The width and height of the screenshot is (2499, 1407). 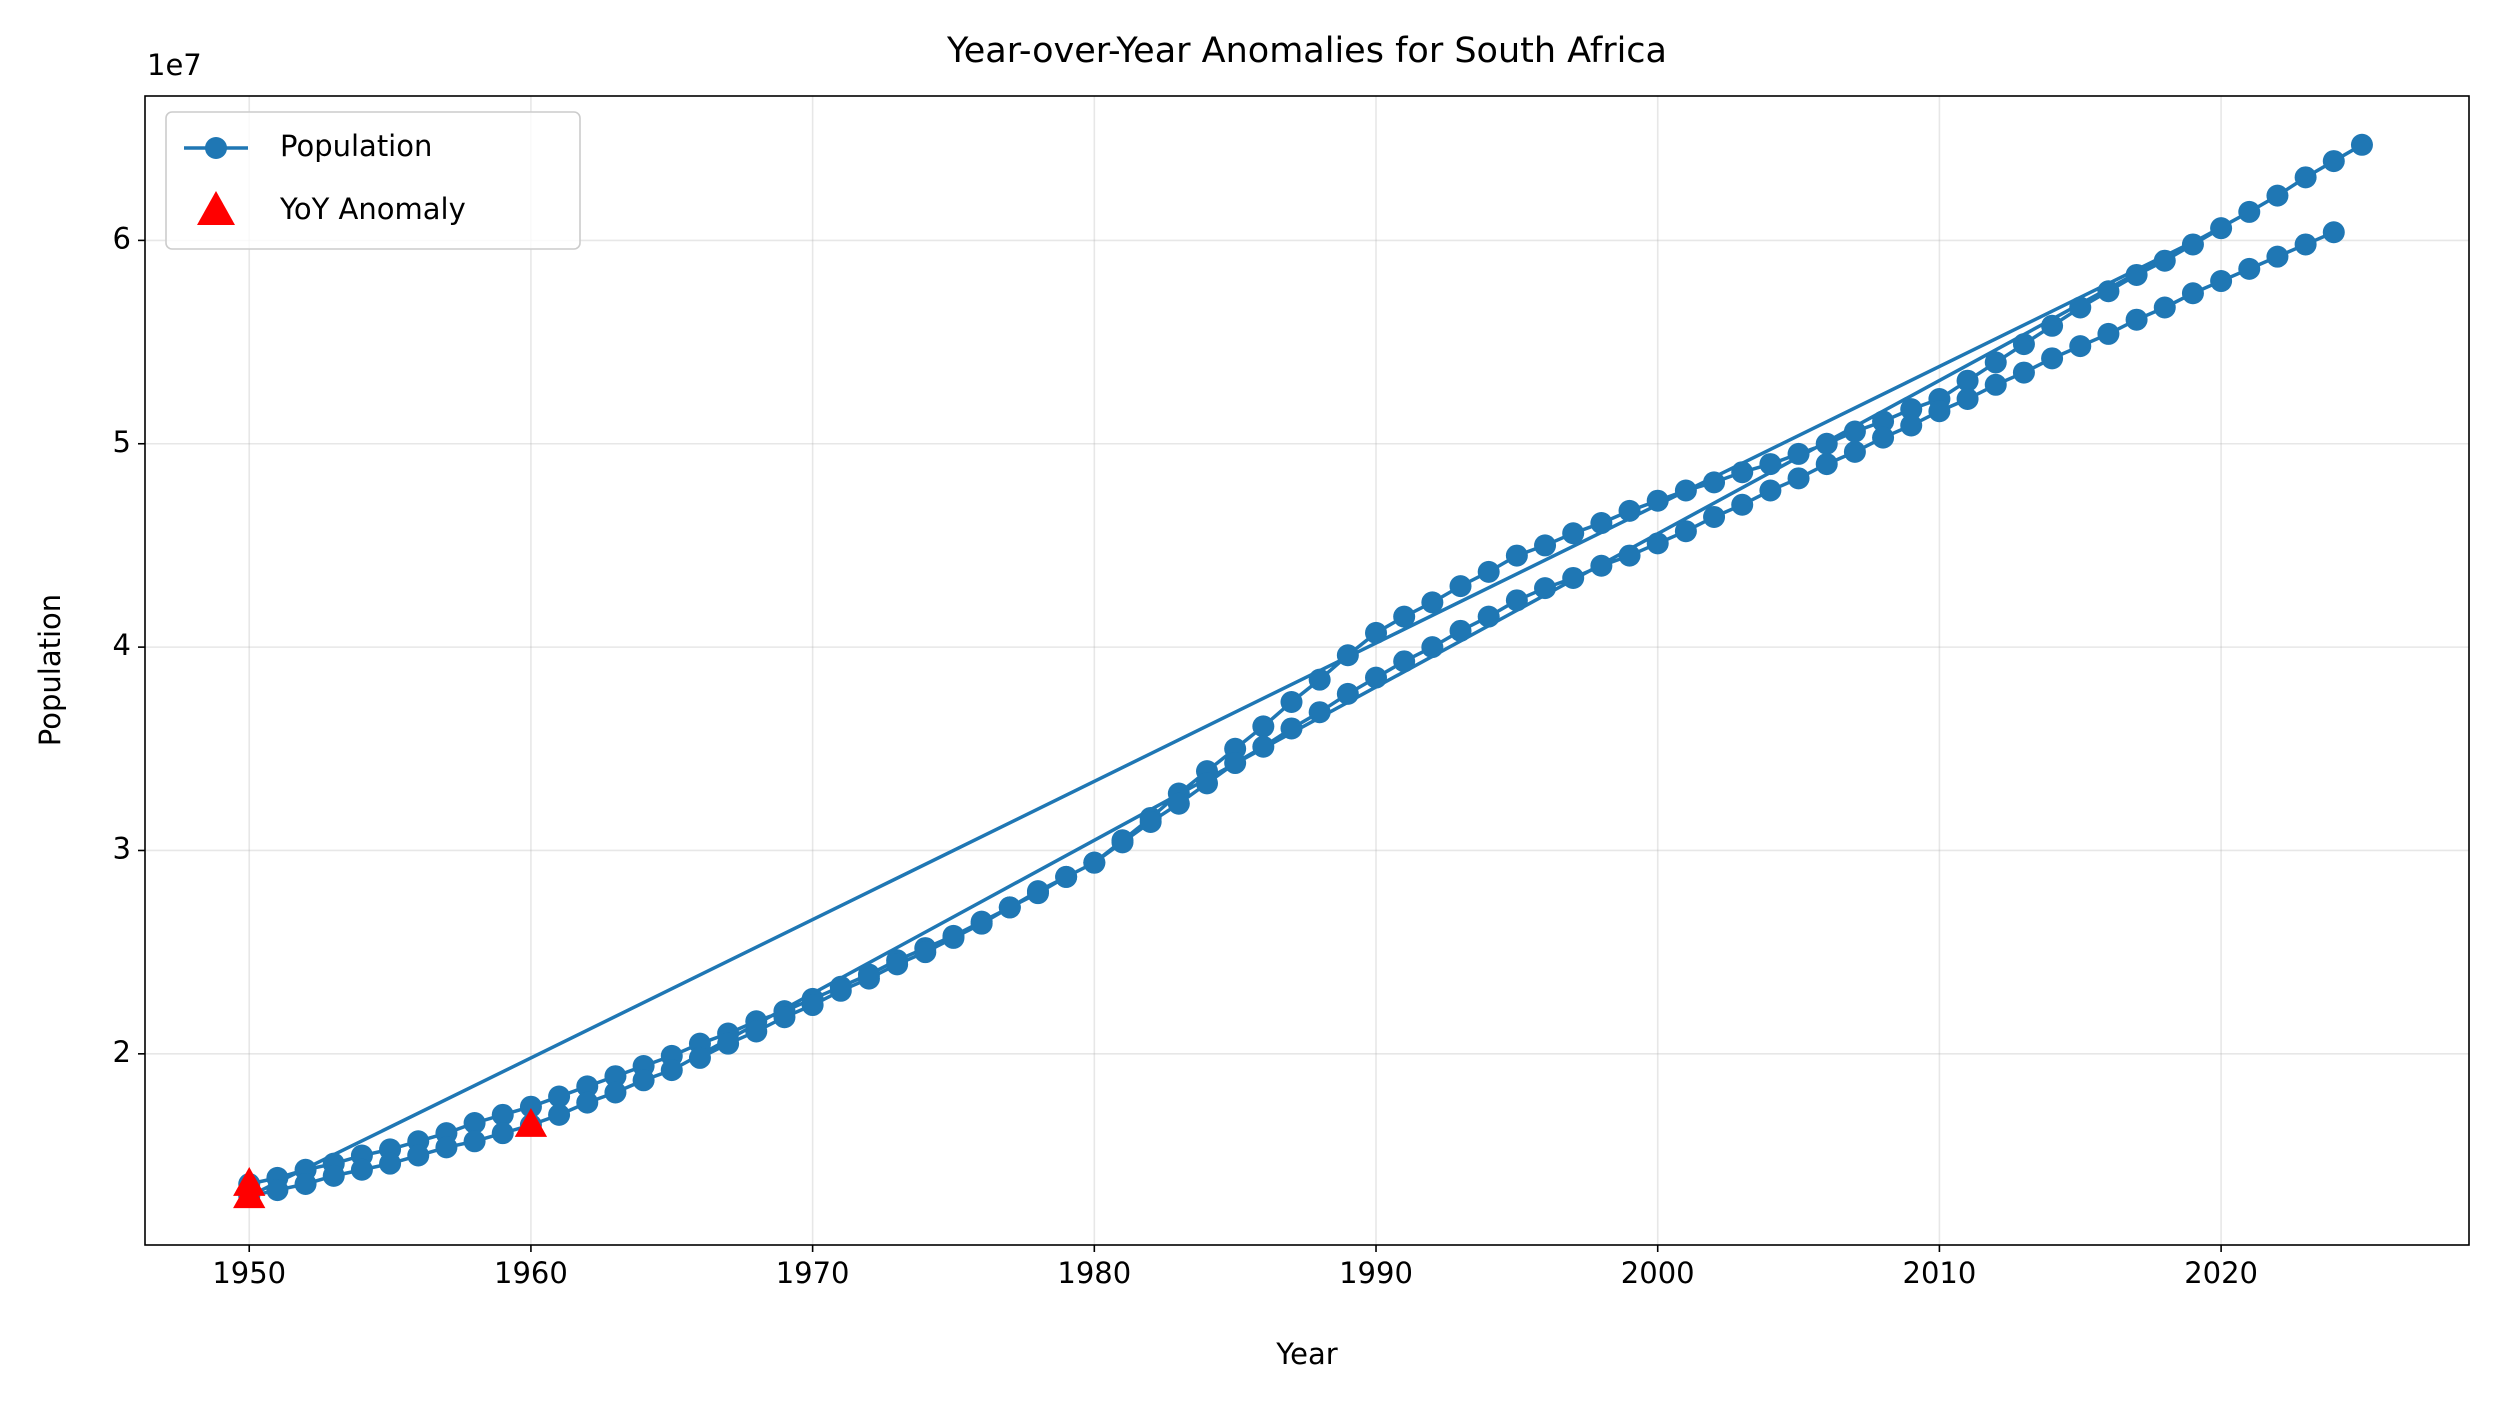 What do you see at coordinates (531, 1273) in the screenshot?
I see `x-tick-label: 1960` at bounding box center [531, 1273].